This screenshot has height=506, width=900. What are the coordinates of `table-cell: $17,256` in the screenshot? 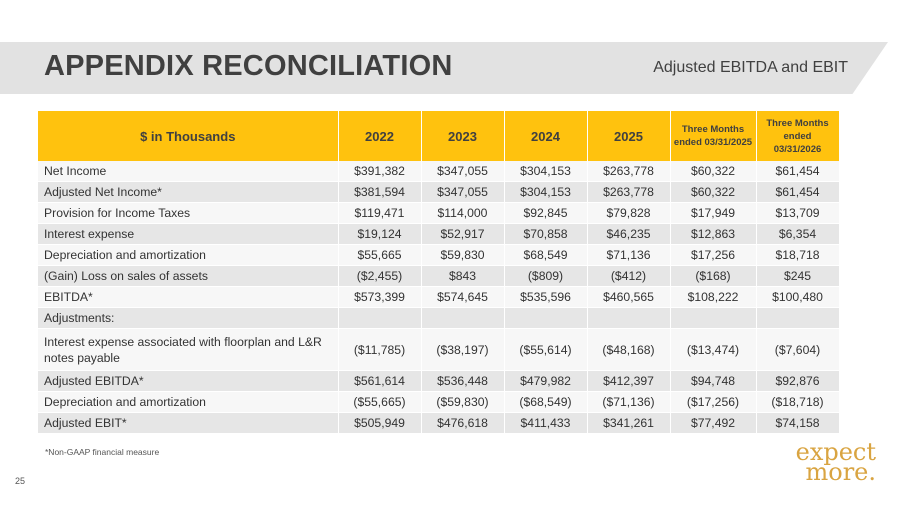 It's located at (713, 255).